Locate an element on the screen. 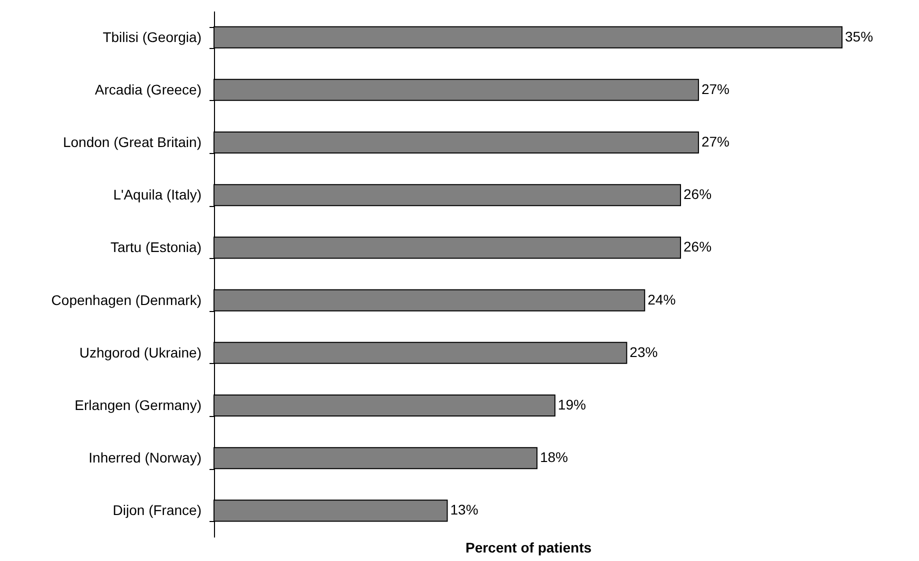 This screenshot has width=919, height=561. y-tick-label: Tbilisi (Georgia) is located at coordinates (152, 36).